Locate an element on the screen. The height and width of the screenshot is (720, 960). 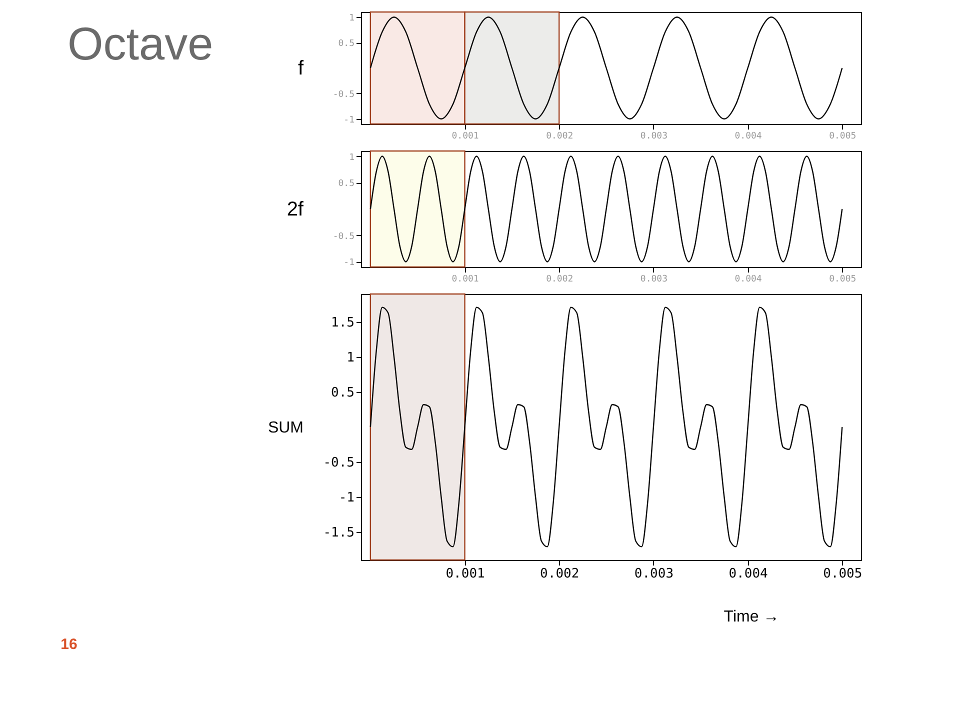
y-axis-title: 2f is located at coordinates (295, 209).